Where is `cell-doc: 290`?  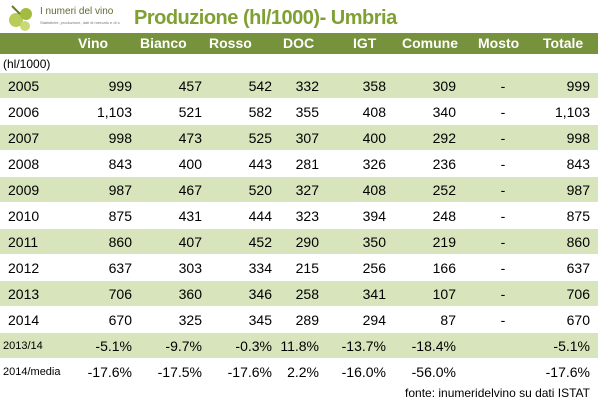
cell-doc: 290 is located at coordinates (307, 242).